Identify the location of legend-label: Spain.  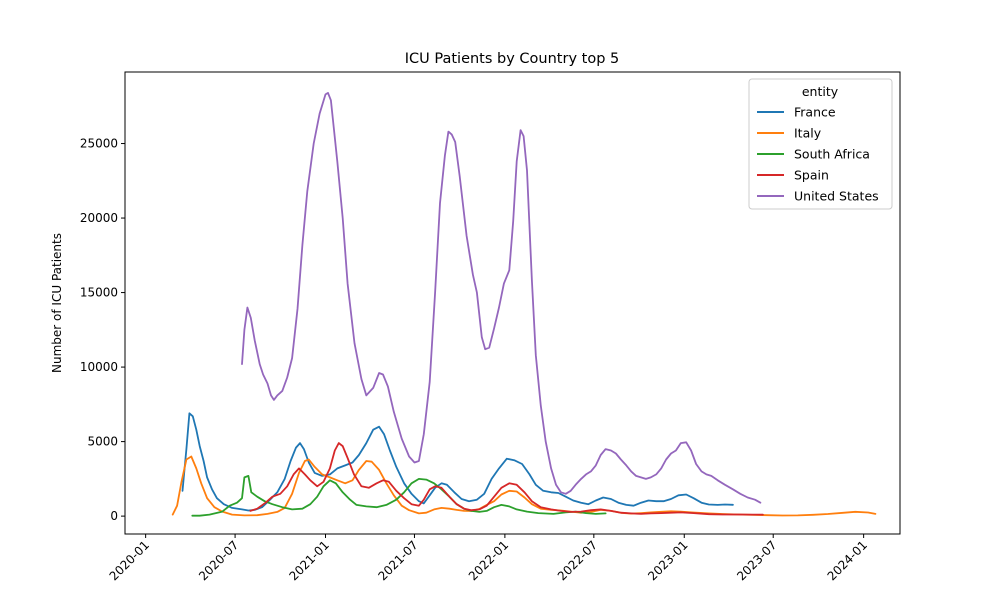
(811, 175).